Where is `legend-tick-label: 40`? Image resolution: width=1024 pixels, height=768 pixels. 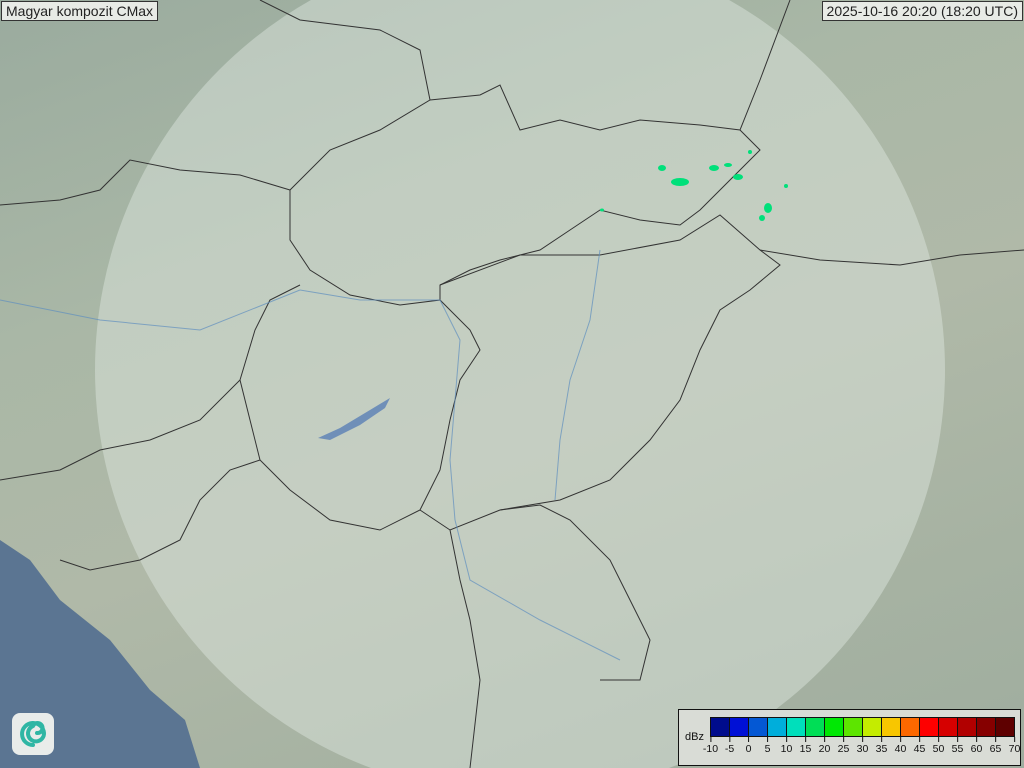
legend-tick-label: 40 is located at coordinates (900, 746).